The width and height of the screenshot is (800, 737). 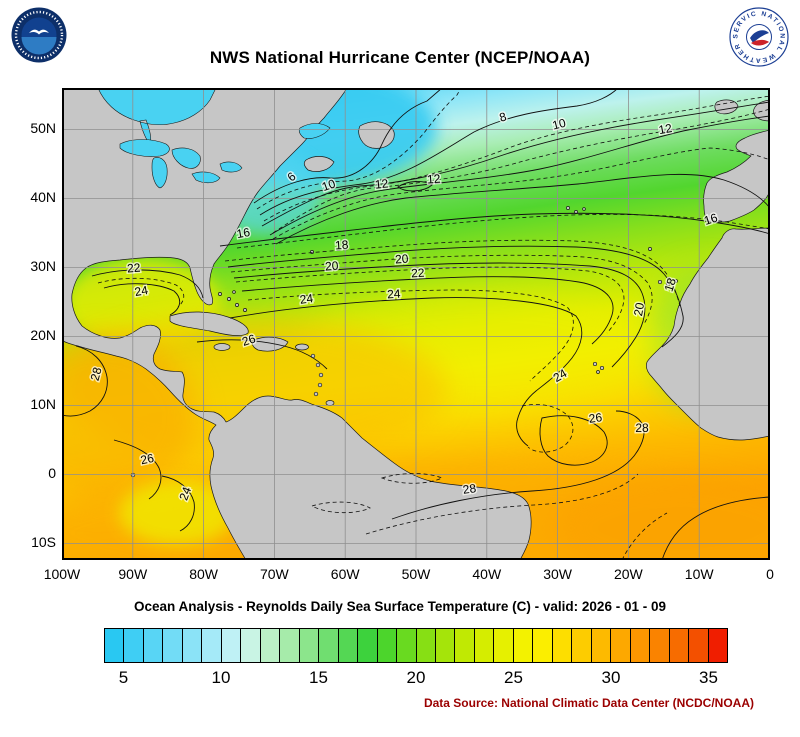 What do you see at coordinates (708, 334) in the screenshot?
I see `land-africa` at bounding box center [708, 334].